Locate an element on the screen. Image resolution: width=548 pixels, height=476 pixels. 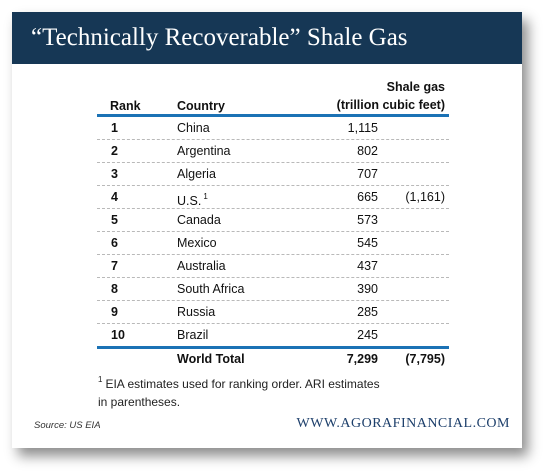
header-shale-gas: Shale gas (trillion cubic feet) is located at coordinates (391, 96).